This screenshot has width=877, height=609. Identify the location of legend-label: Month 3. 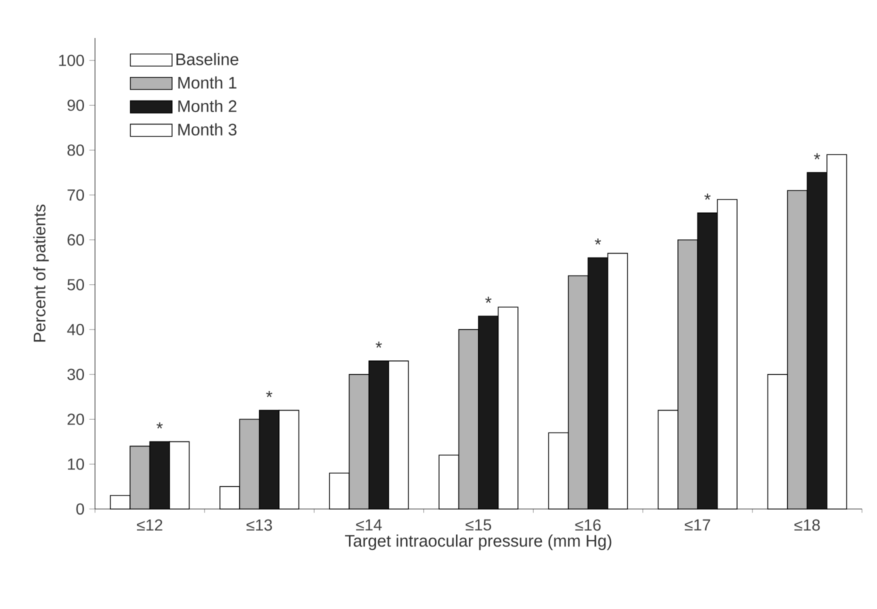
(207, 129).